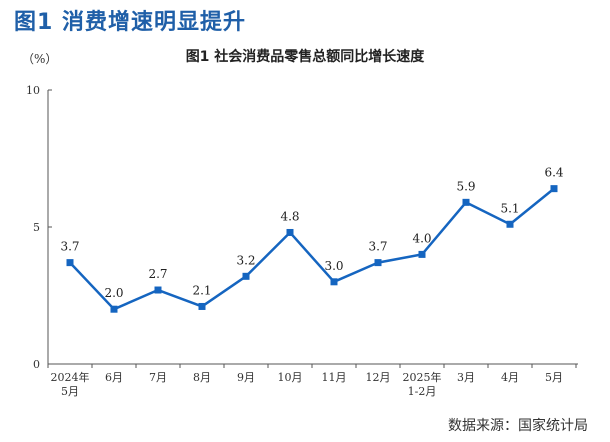  What do you see at coordinates (305, 57) in the screenshot?
I see `chart-title: 图1 社会消费品零售总额同比增长速度` at bounding box center [305, 57].